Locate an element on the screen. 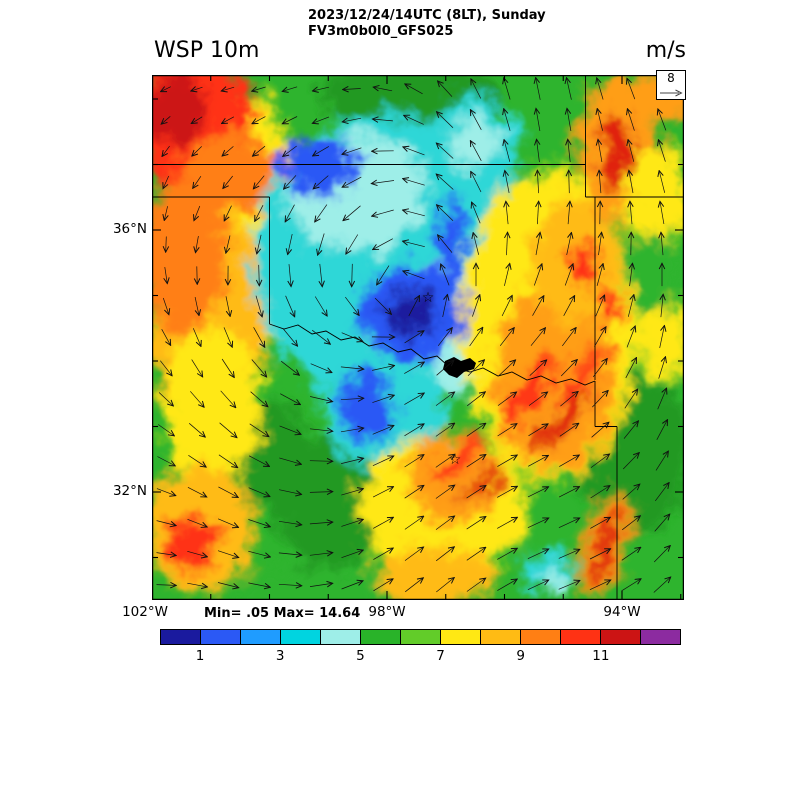  units-label: m/s is located at coordinates (665, 50).